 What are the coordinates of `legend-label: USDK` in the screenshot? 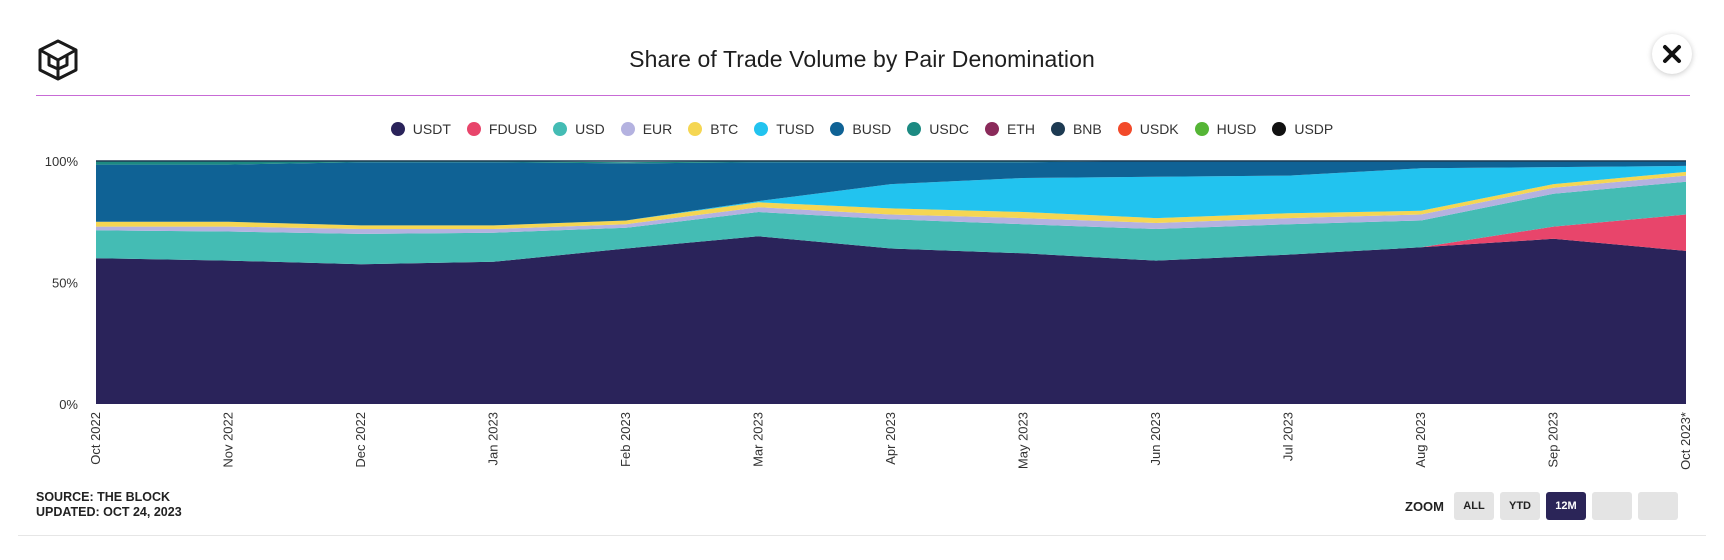 It's located at (1159, 129).